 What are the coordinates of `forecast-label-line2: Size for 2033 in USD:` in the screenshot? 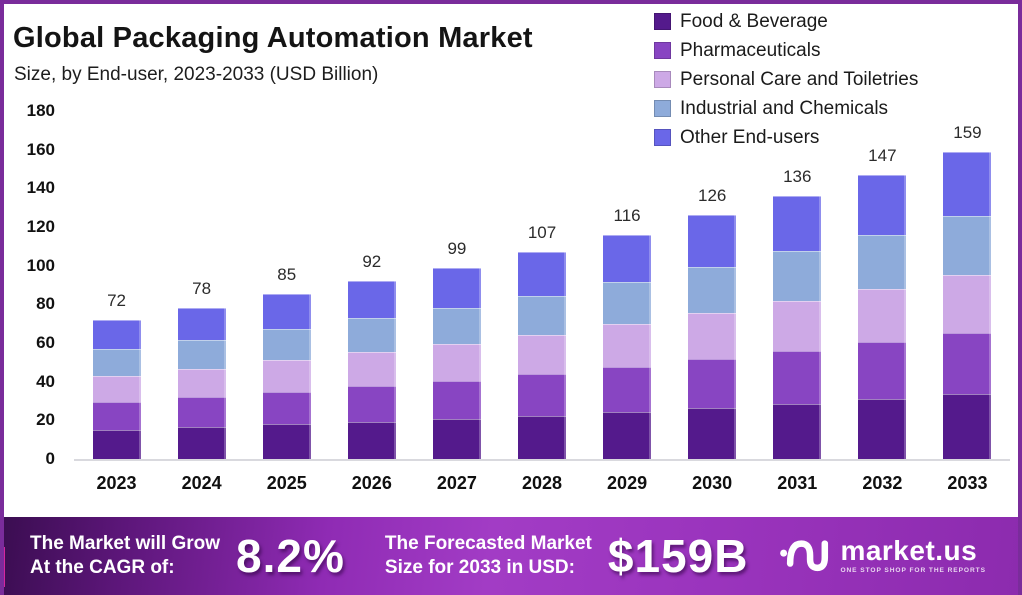 It's located at (479, 567).